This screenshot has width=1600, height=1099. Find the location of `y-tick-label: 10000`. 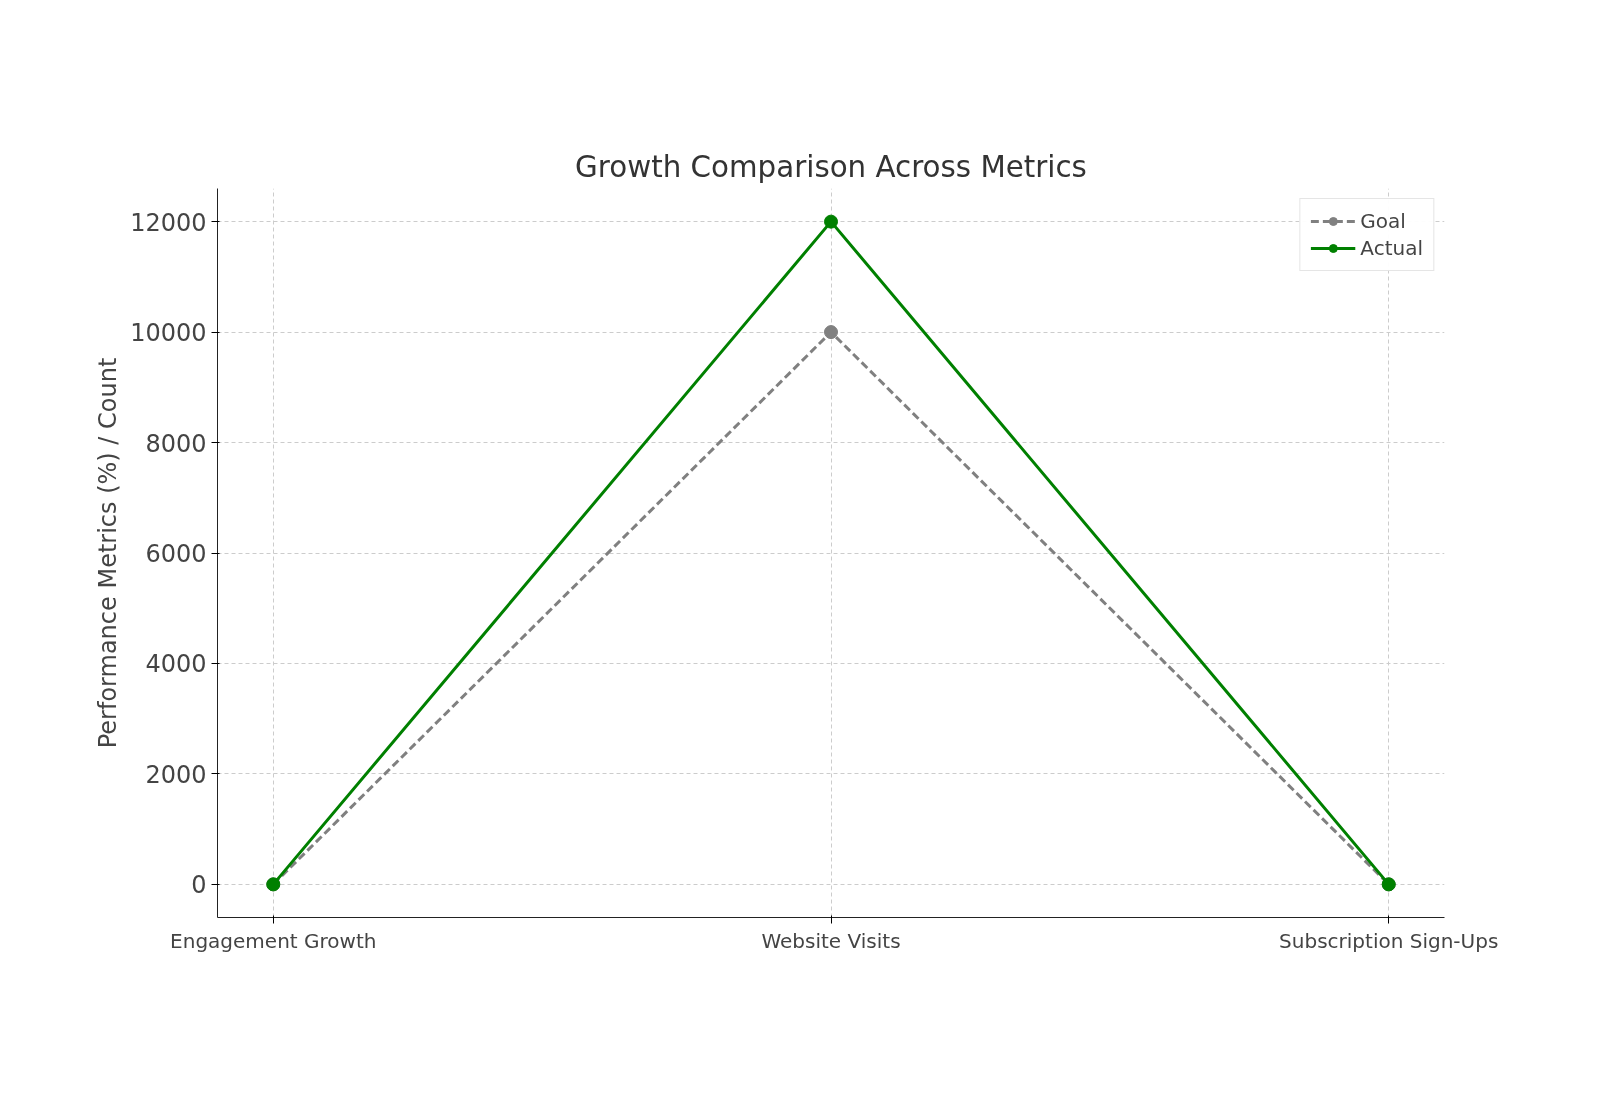

y-tick-label: 10000 is located at coordinates (168, 333).